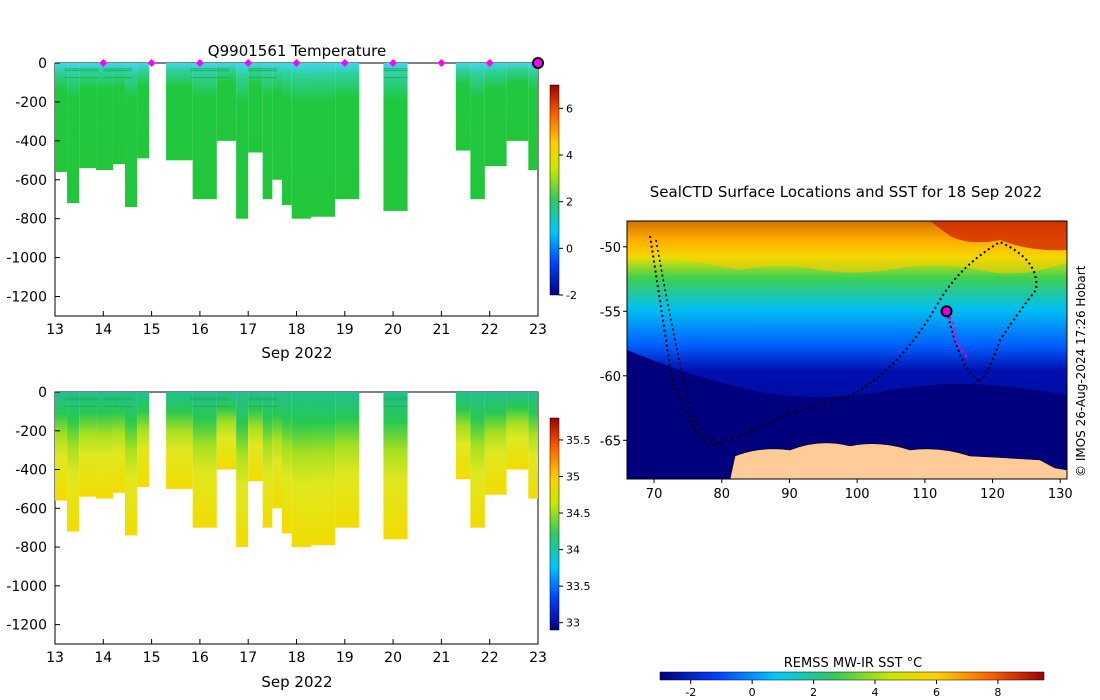  What do you see at coordinates (1081, 371) in the screenshot?
I see `credit-text: © IMOS 26-Aug-2024 17:26 Hobart` at bounding box center [1081, 371].